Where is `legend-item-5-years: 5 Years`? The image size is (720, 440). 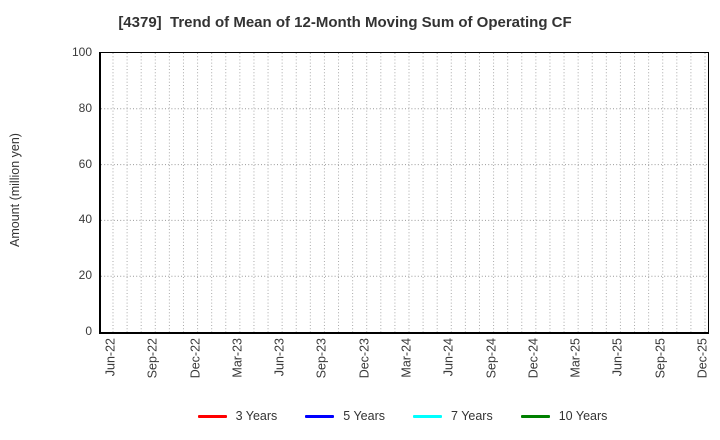 legend-item-5-years: 5 Years is located at coordinates (345, 416).